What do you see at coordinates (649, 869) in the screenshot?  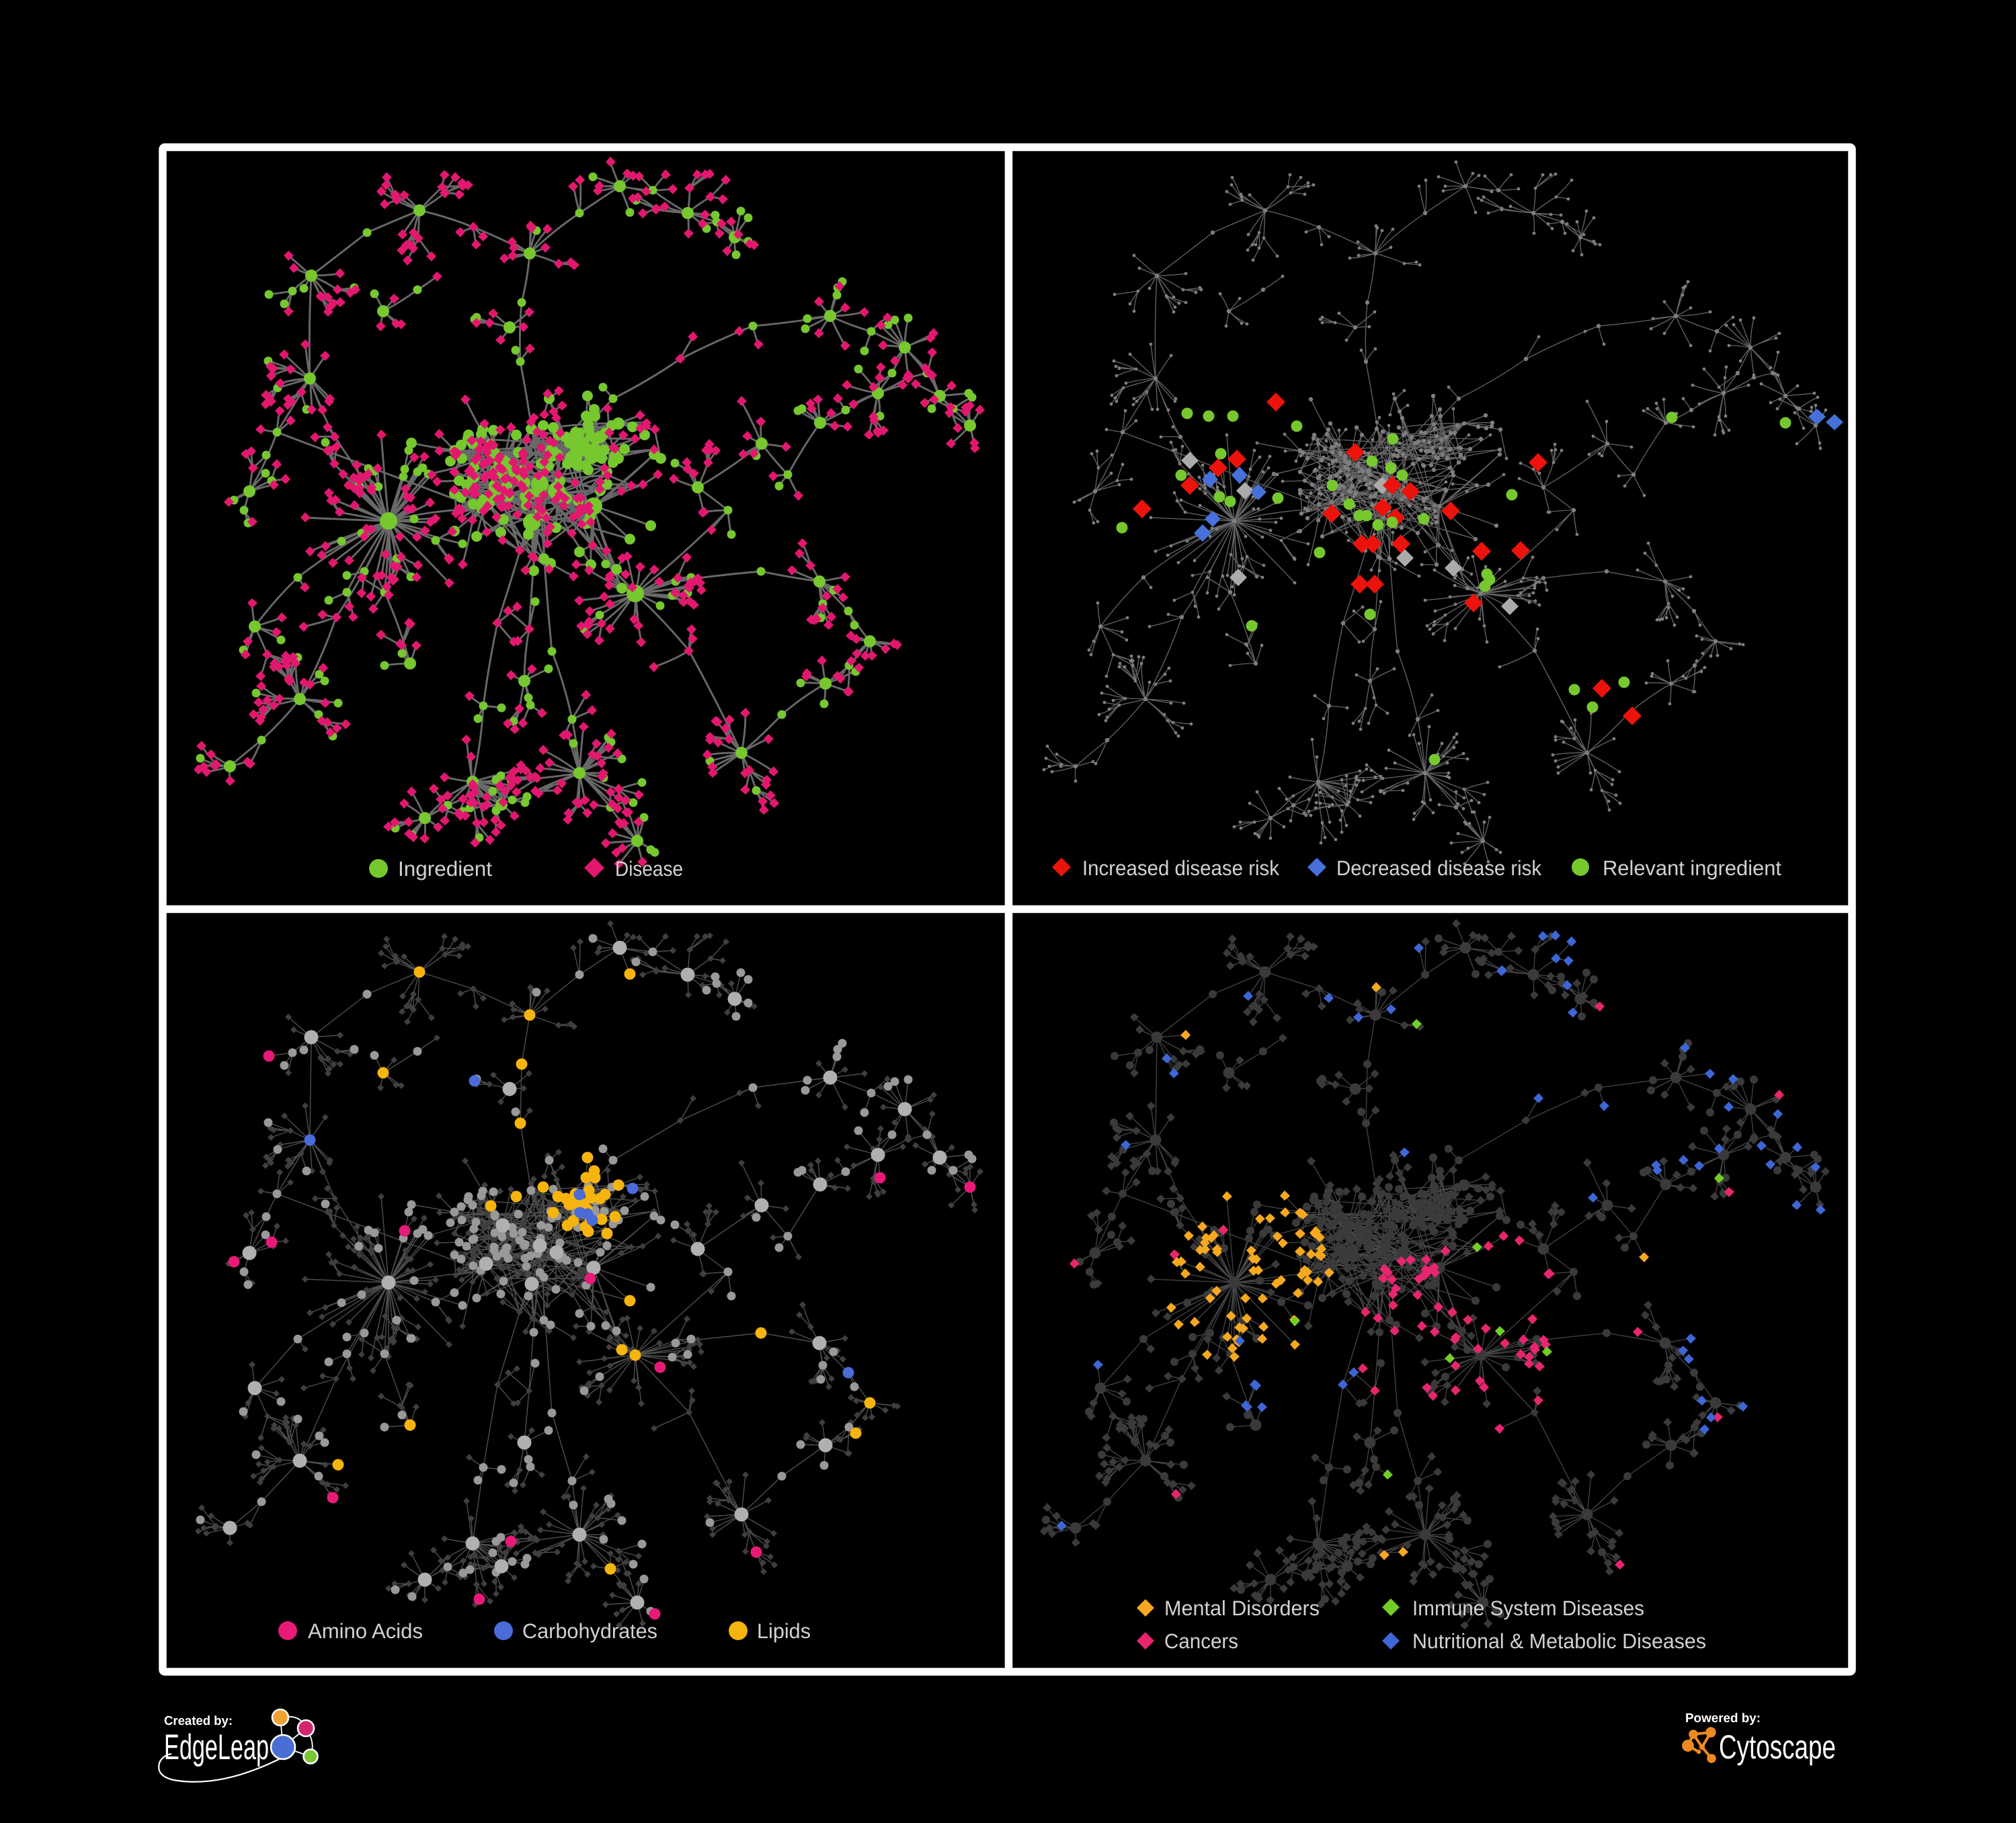 I see `svg-text: Disease` at bounding box center [649, 869].